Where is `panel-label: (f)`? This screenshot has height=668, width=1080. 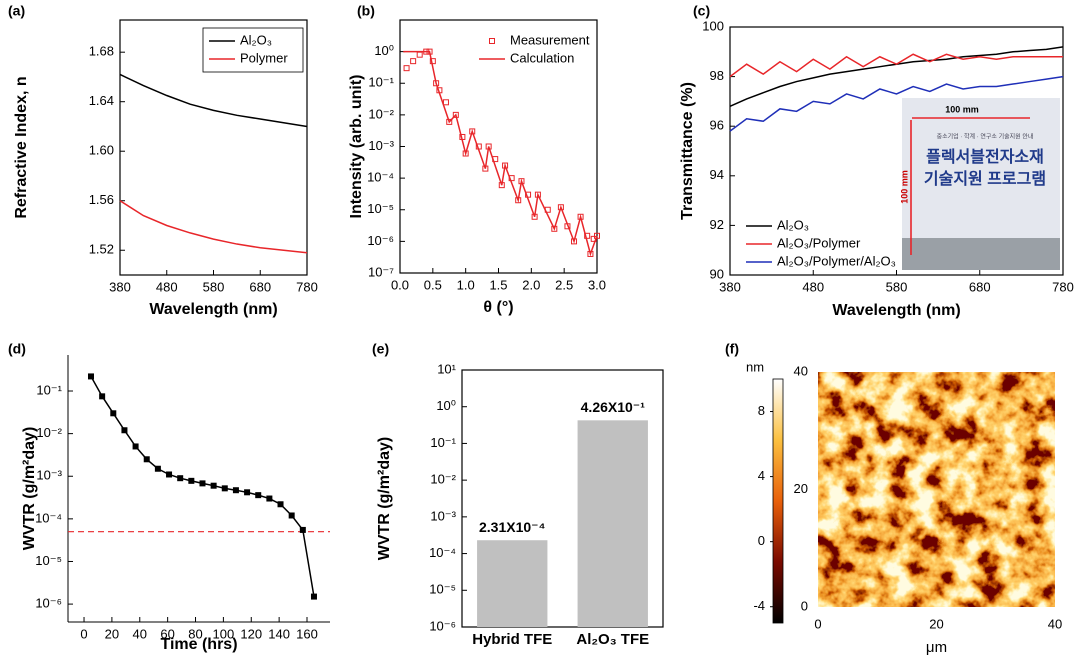 panel-label: (f) is located at coordinates (732, 349).